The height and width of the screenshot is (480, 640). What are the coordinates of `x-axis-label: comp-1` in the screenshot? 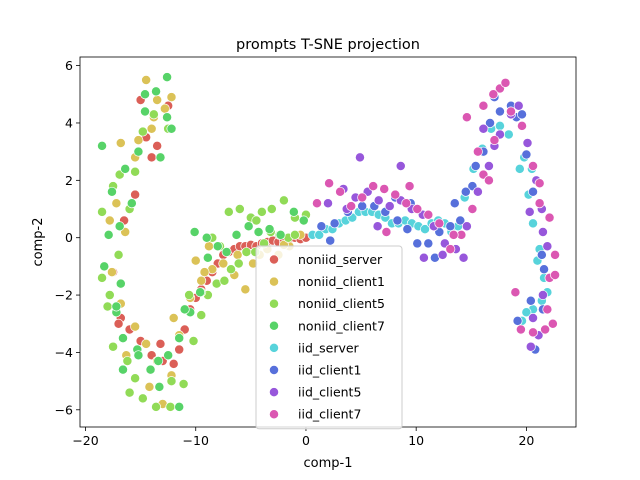 It's located at (328, 463).